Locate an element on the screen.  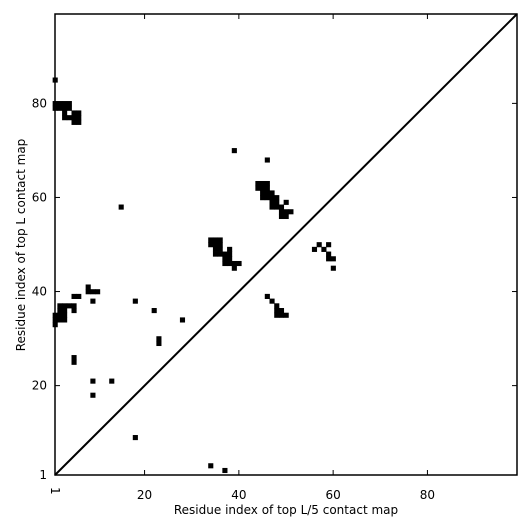
x-tick-label: 40 is located at coordinates (238, 495).